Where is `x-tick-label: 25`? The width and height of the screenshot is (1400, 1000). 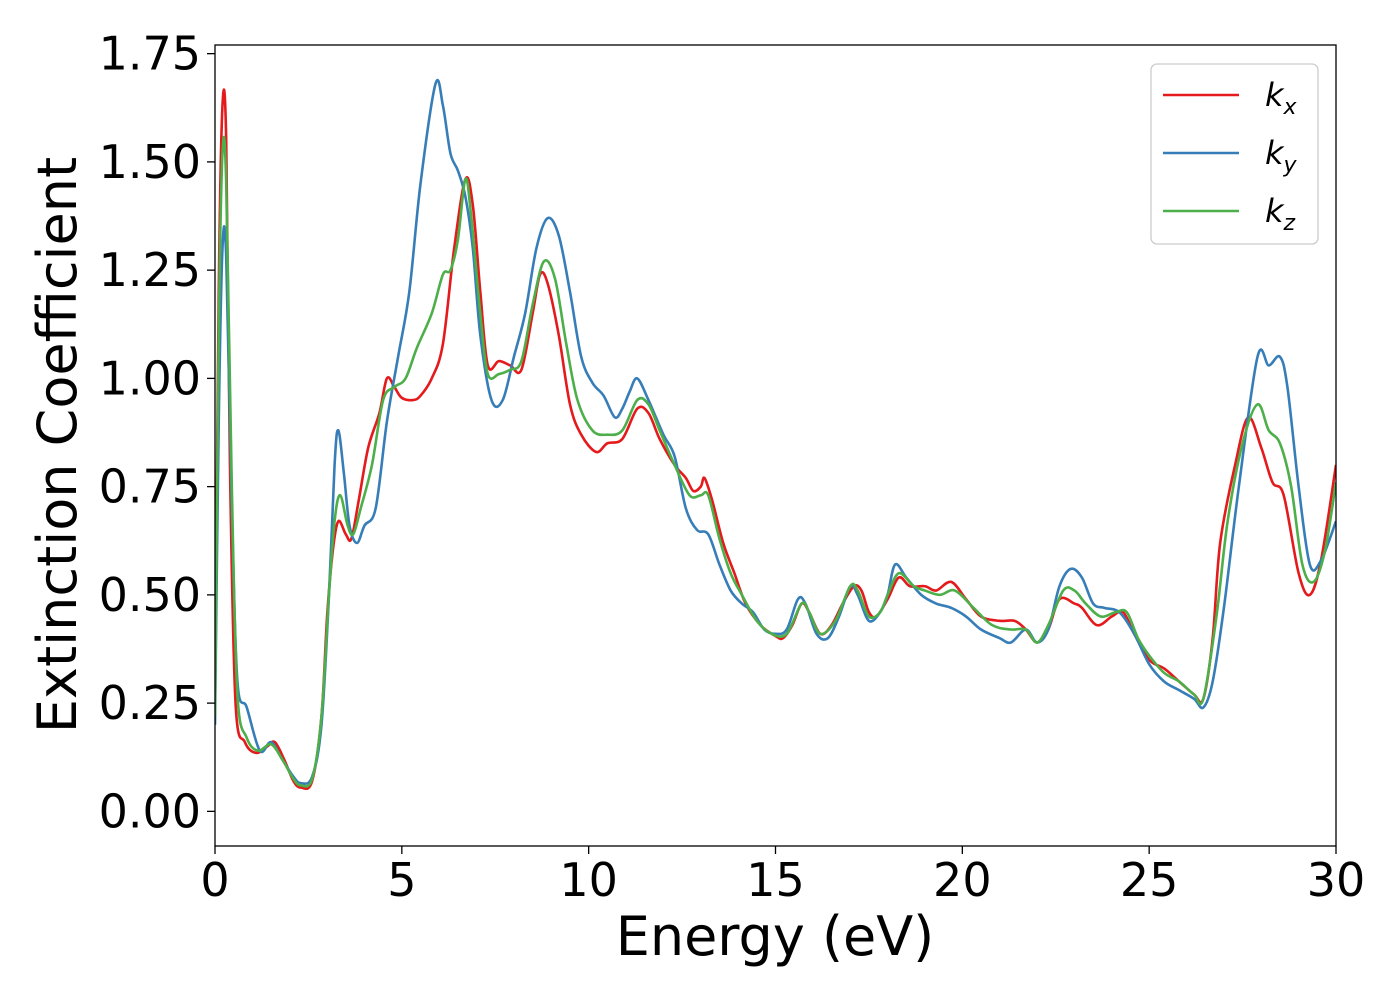
x-tick-label: 25 is located at coordinates (1149, 880).